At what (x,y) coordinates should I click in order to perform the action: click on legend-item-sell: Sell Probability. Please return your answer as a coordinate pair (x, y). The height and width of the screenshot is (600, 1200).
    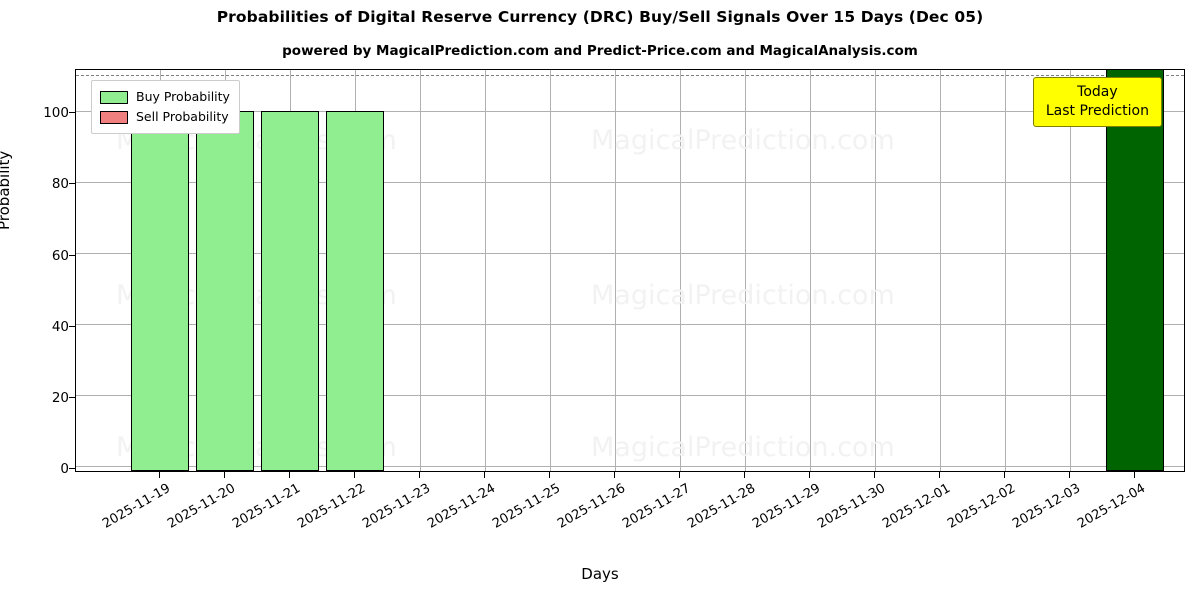
    Looking at the image, I should click on (165, 117).